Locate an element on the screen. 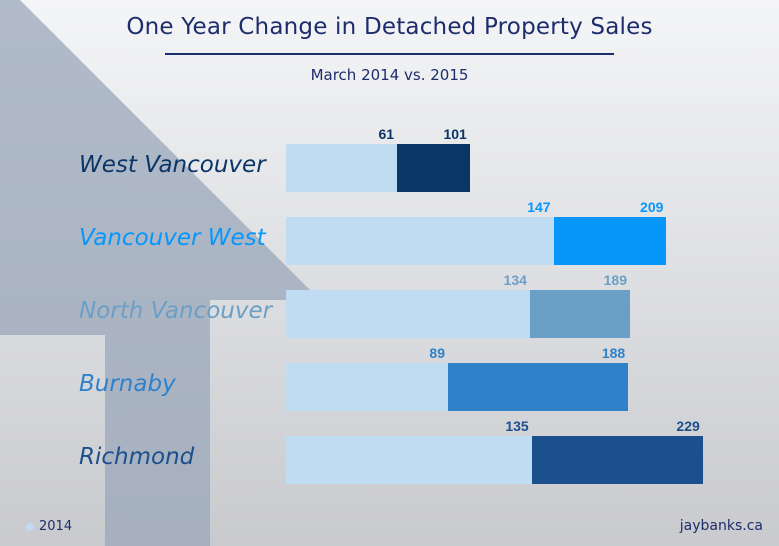 The width and height of the screenshot is (779, 546). chart-subtitle: March 2014 vs. 2015 is located at coordinates (389, 75).